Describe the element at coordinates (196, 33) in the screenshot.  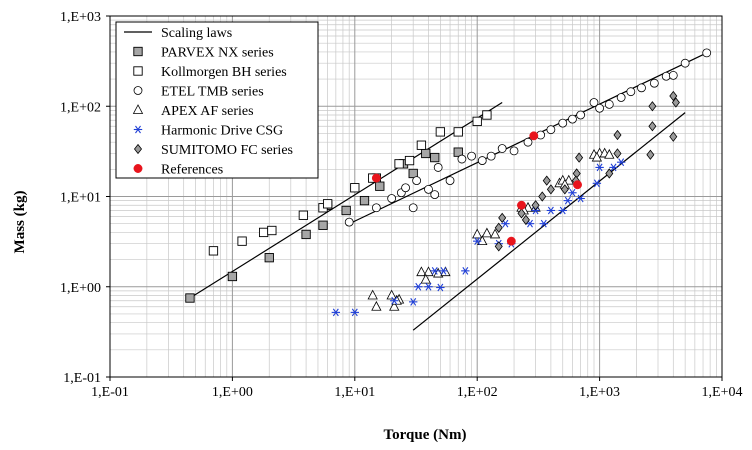
I see `legend-label: Scaling laws` at that location.